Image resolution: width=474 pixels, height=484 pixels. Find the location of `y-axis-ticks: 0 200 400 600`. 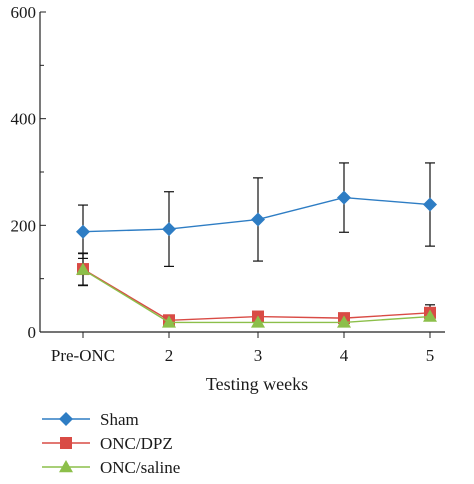

y-axis-ticks: 0 200 400 600 is located at coordinates (28, 172).